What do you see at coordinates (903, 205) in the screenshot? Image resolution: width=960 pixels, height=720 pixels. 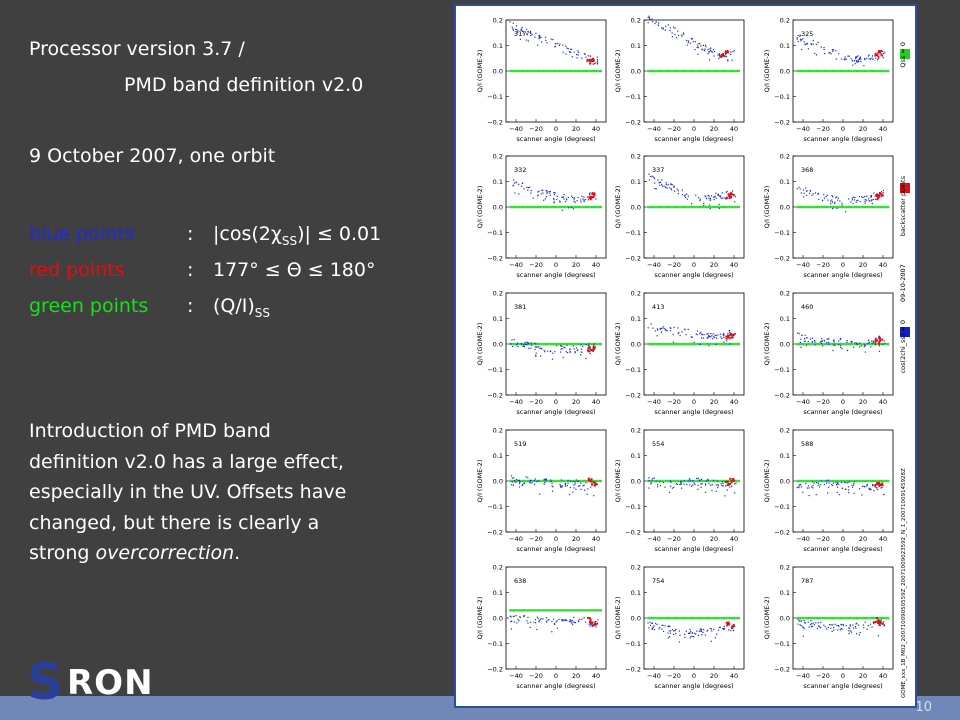 I see `legend-label: backscatter points` at bounding box center [903, 205].